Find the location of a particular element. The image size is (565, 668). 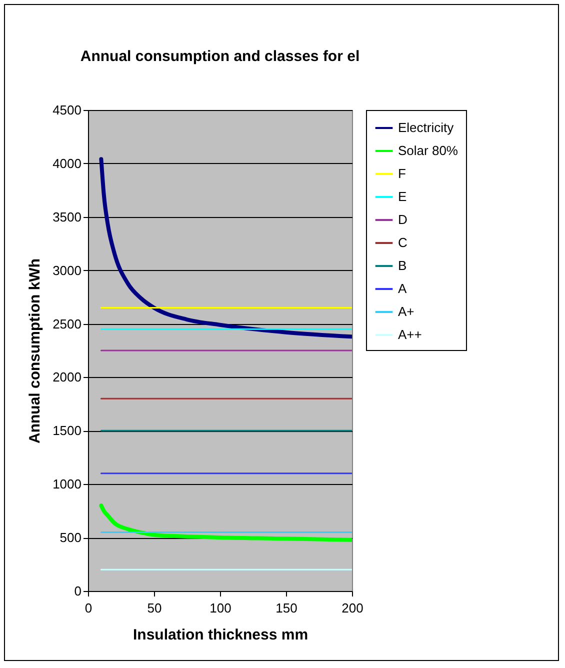

y-tick-label: 1000 is located at coordinates (67, 484).